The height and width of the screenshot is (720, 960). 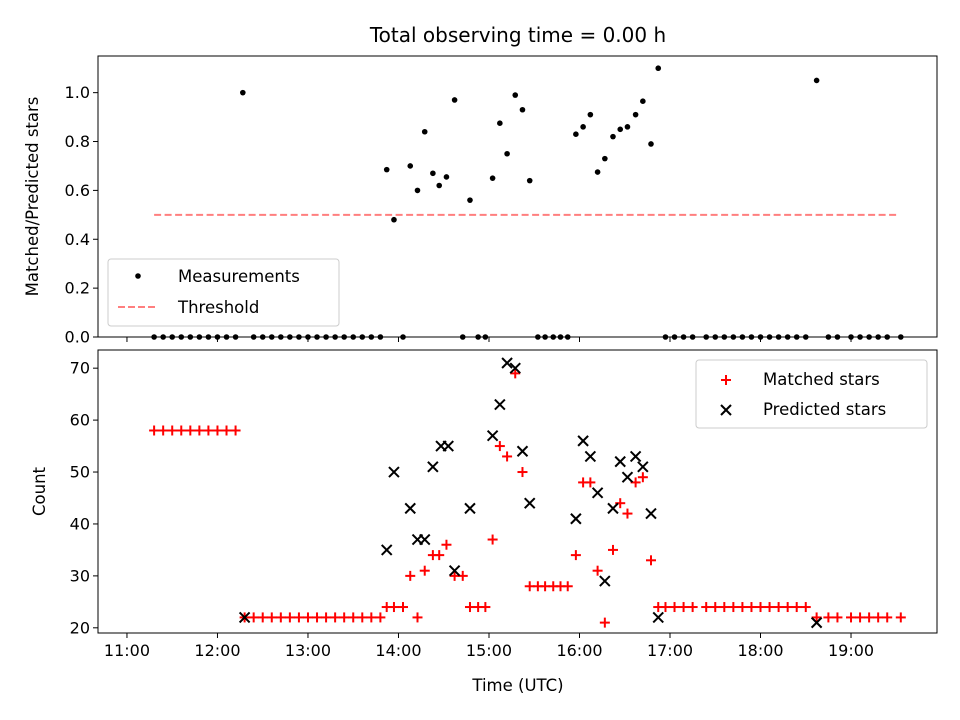 What do you see at coordinates (127, 650) in the screenshot?
I see `x-tick-label: 11:00` at bounding box center [127, 650].